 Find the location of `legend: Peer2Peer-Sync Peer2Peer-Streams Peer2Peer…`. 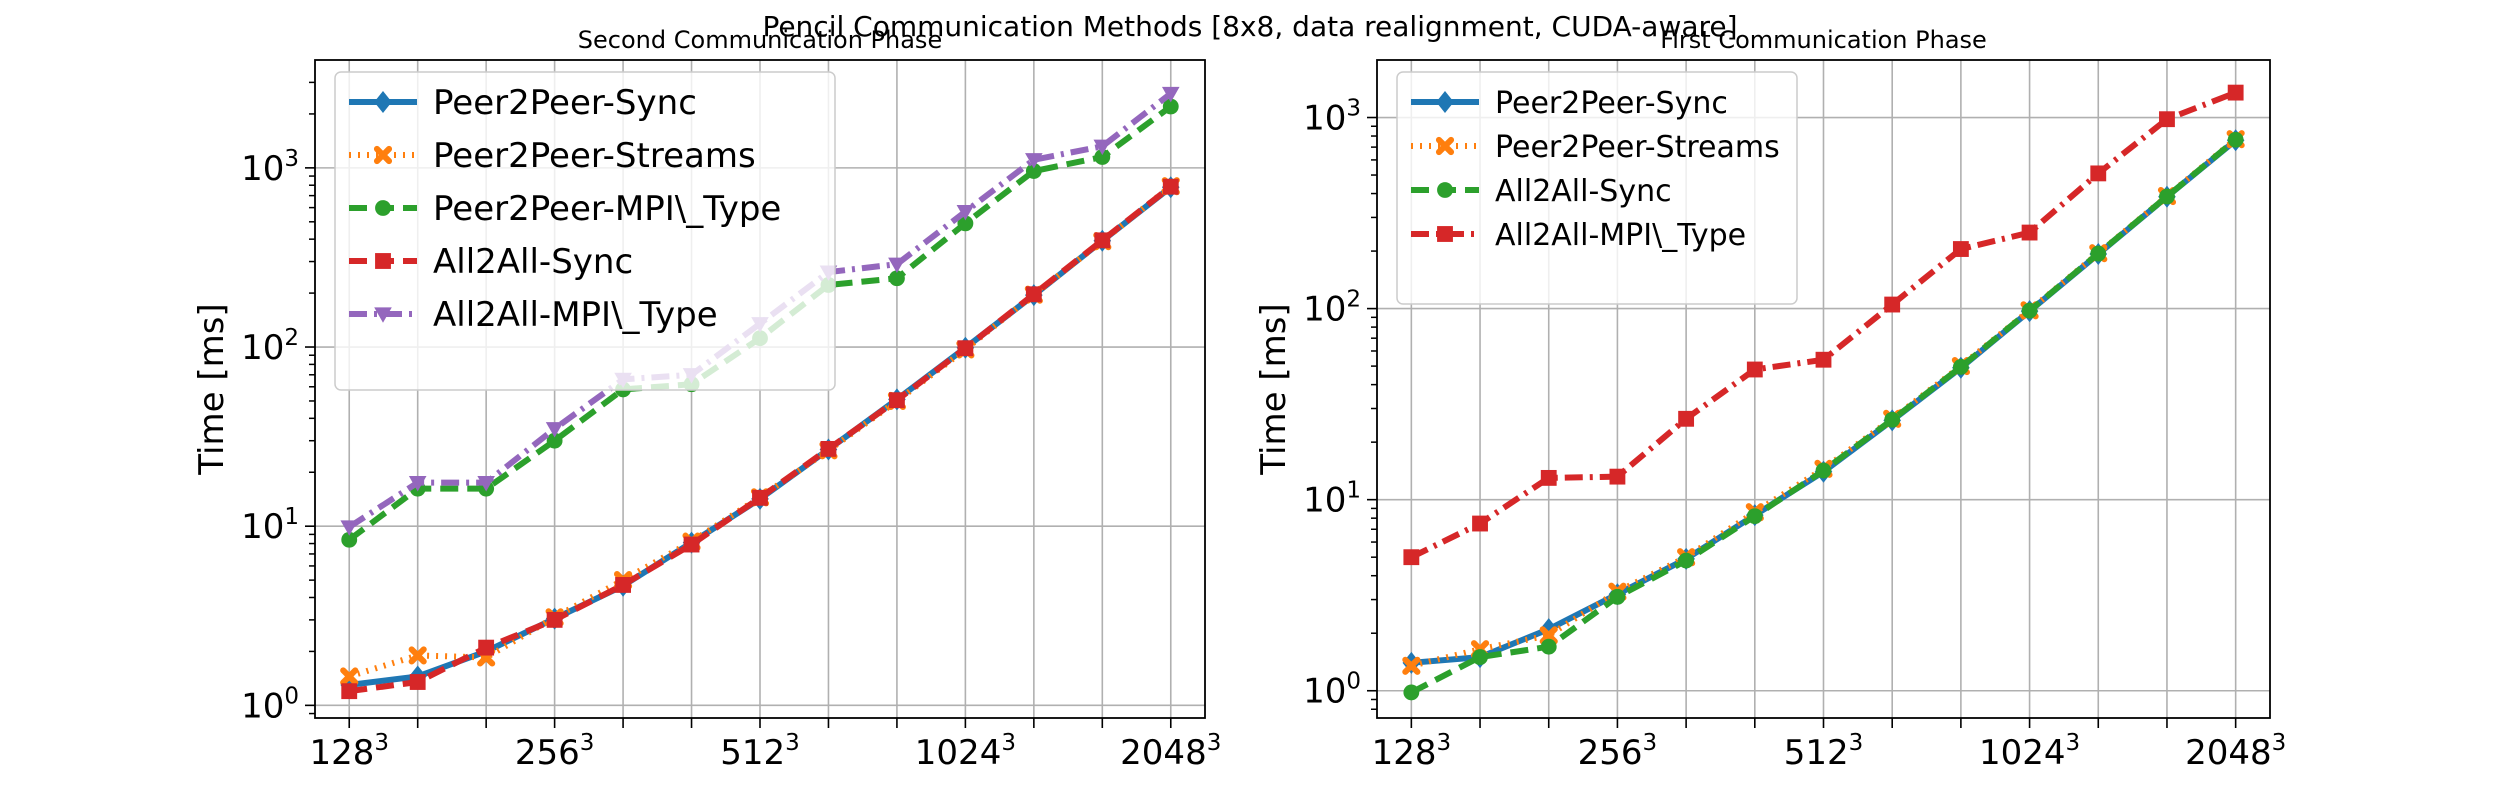

legend: Peer2Peer-Sync Peer2Peer-Streams Peer2Peer… is located at coordinates (585, 231).